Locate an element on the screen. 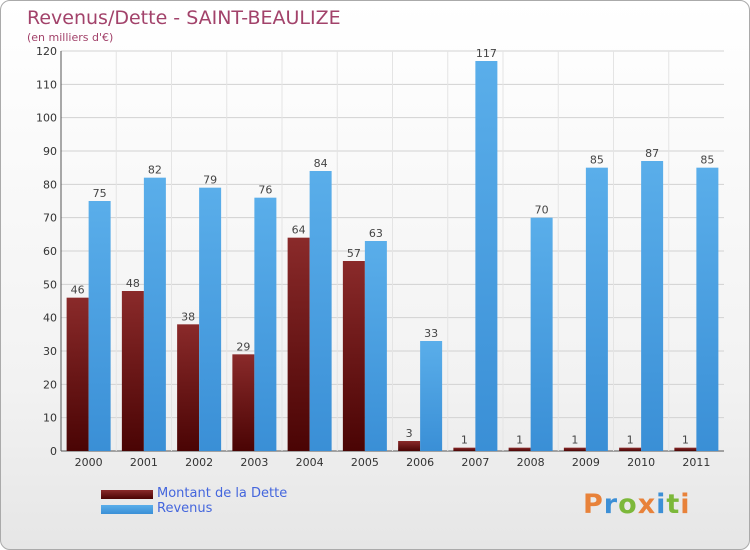 This screenshot has width=750, height=550. legend-swatch-revenus is located at coordinates (127, 509).